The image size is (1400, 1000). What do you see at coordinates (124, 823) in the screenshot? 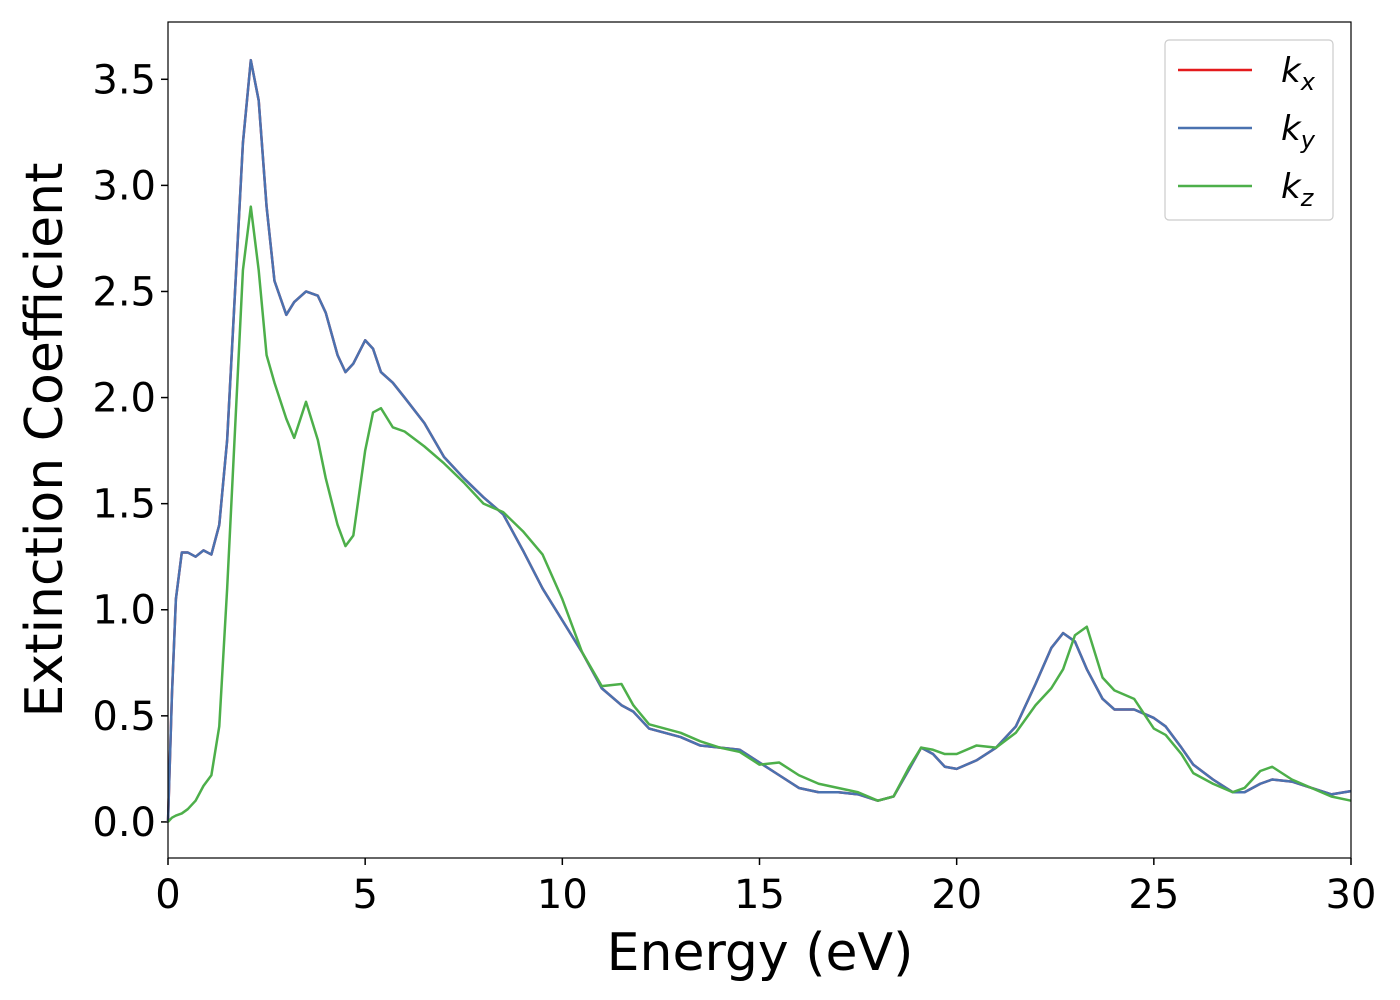
I see `y-tick-label: 0.0` at bounding box center [124, 823].